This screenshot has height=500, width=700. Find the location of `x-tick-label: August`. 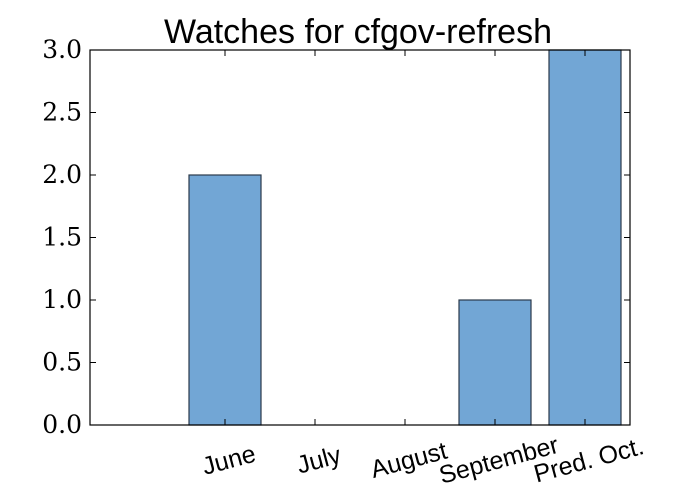

x-tick-label: August is located at coordinates (409, 460).